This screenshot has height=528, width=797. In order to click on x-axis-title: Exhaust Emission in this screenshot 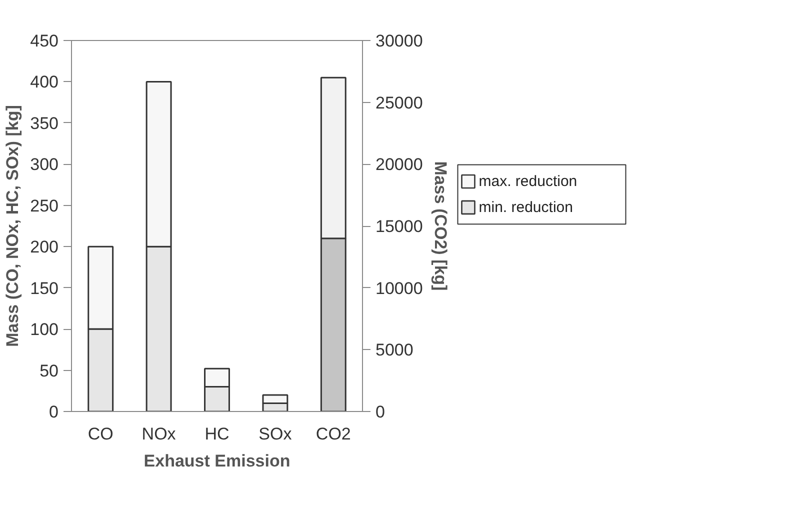, I will do `click(217, 461)`.